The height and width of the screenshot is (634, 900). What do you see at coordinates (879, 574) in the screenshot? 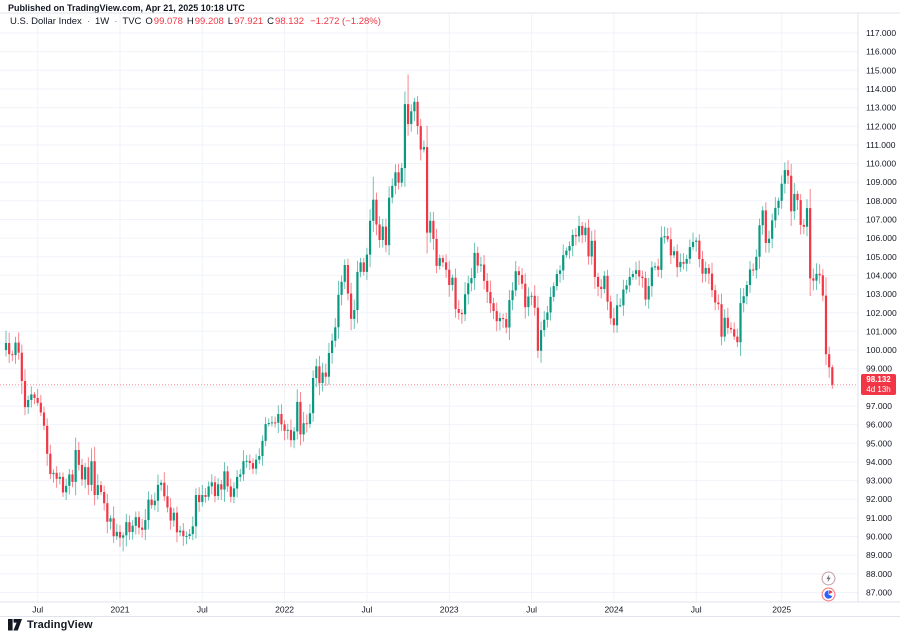
I see `price-tick: 88.000` at bounding box center [879, 574].